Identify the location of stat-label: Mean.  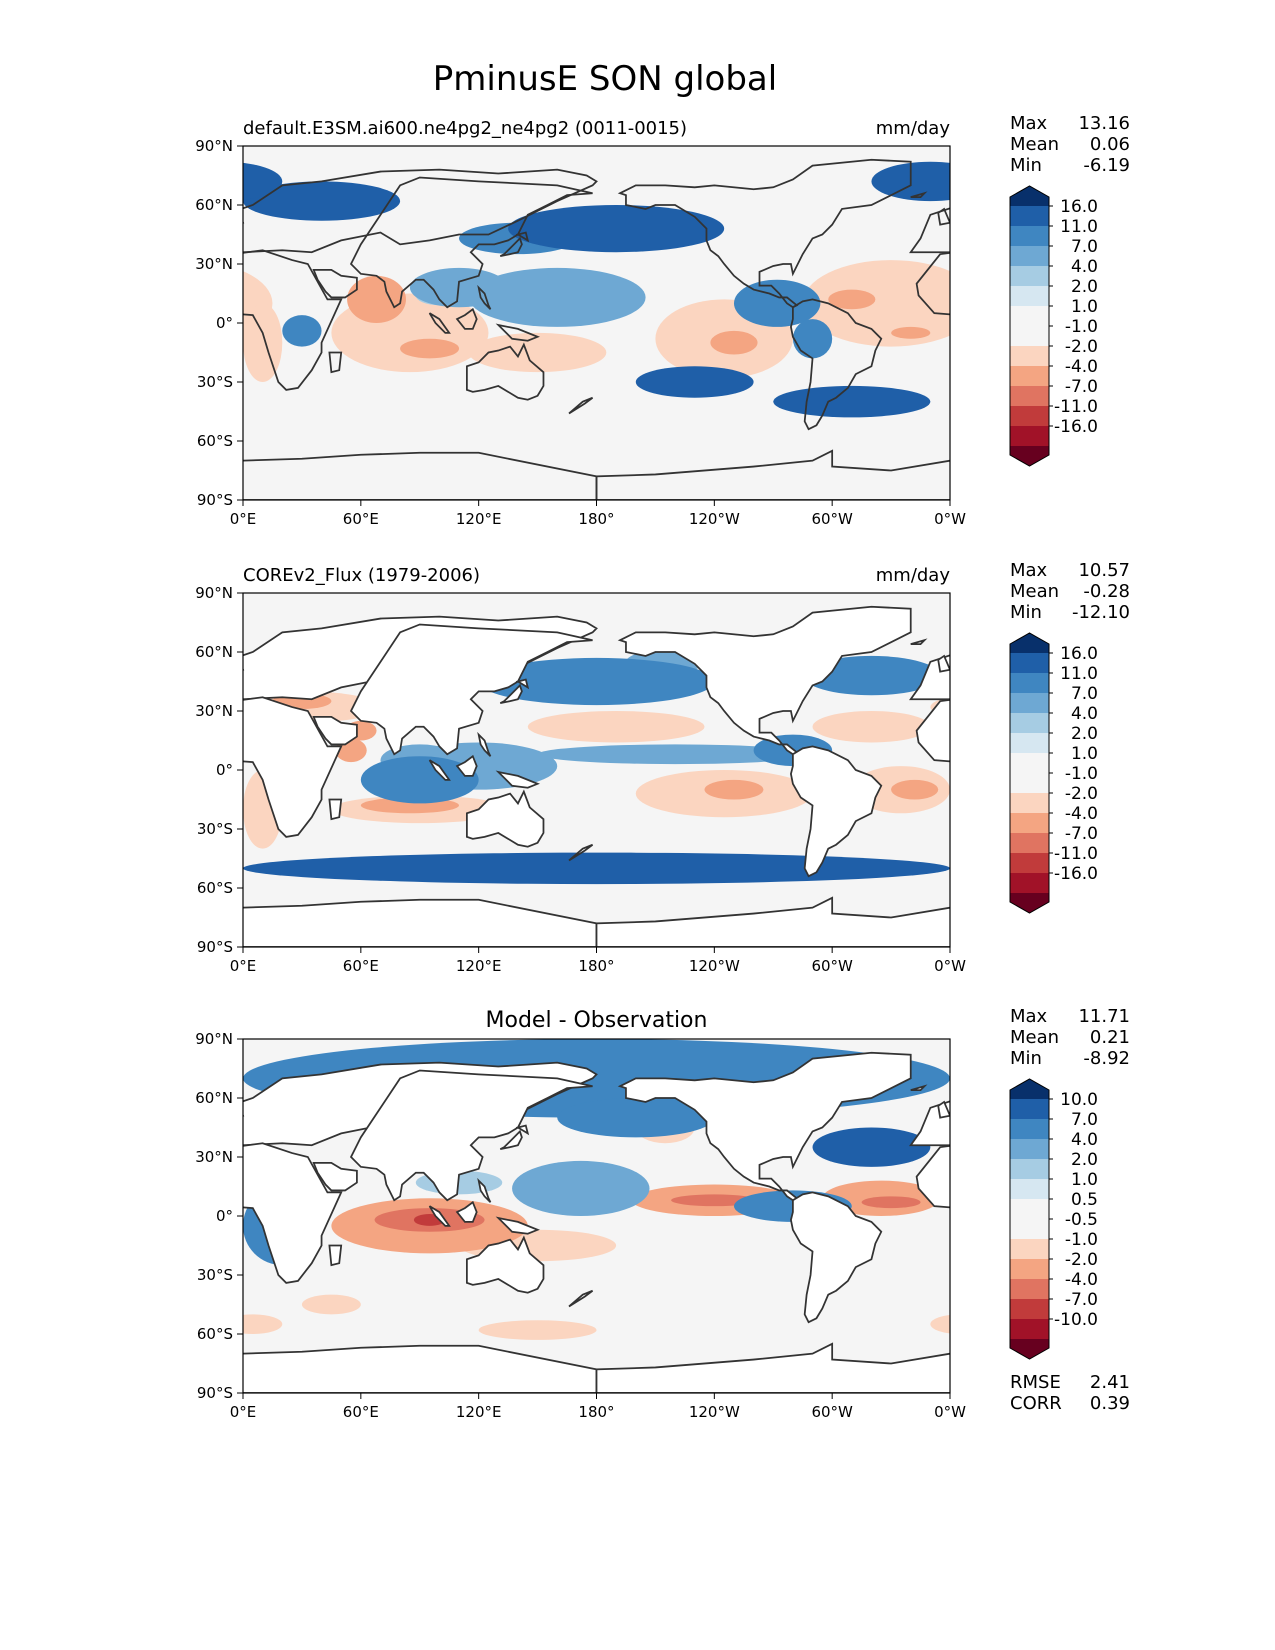
(1034, 144).